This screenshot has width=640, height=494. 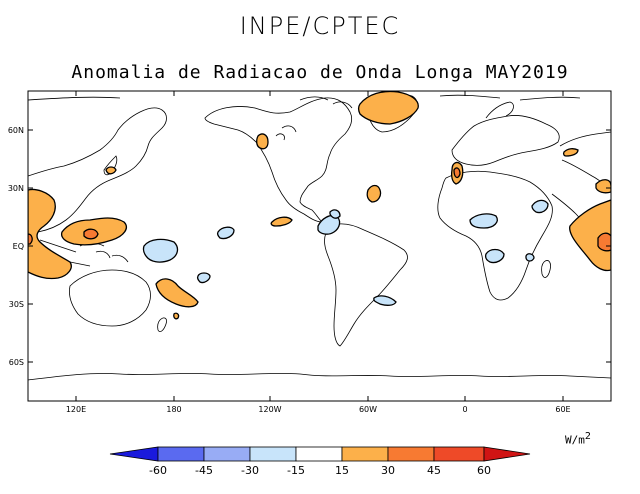 I want to click on anomaly-positive-north-america, so click(x=262, y=141).